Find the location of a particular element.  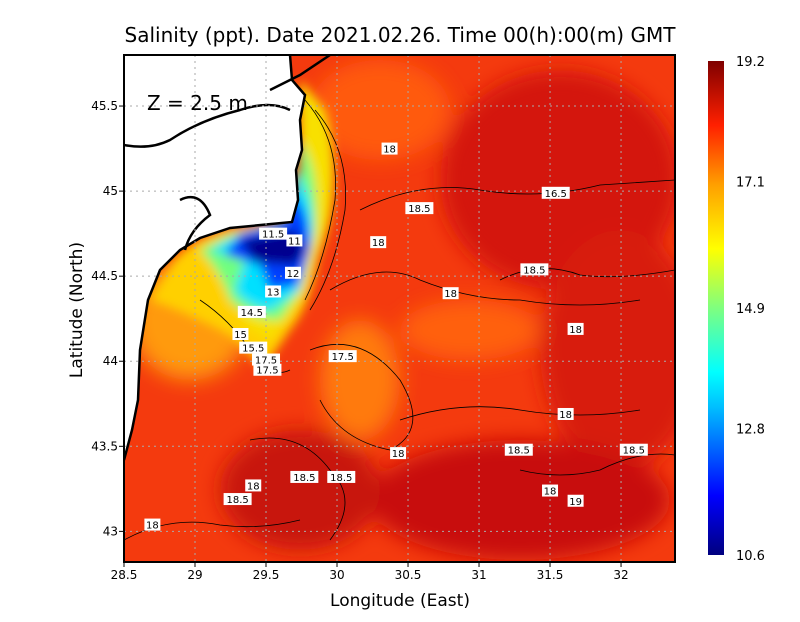

depth-annotation: Z = 2.5 m is located at coordinates (197, 103).